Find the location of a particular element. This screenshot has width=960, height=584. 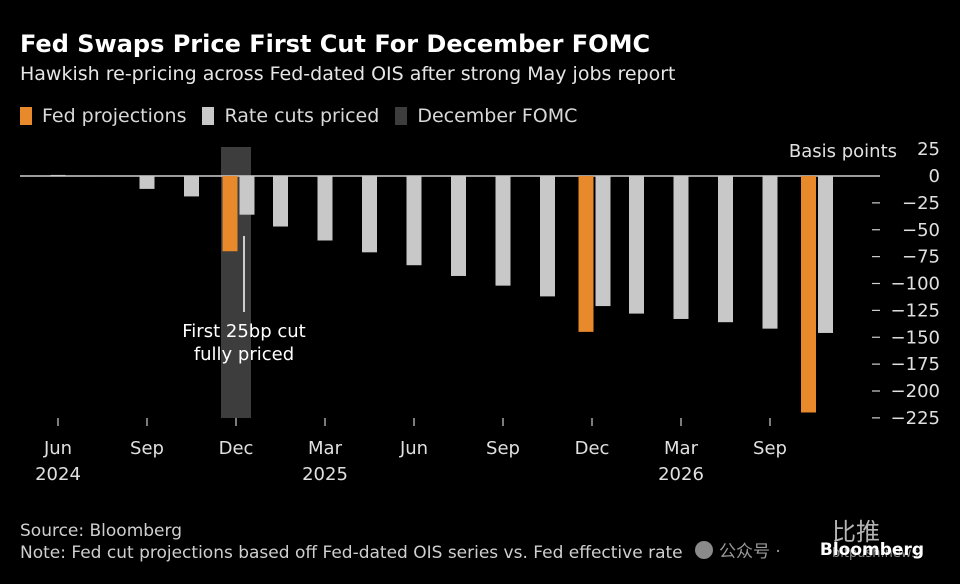

legend-swatch-december-fomc is located at coordinates (401, 116).